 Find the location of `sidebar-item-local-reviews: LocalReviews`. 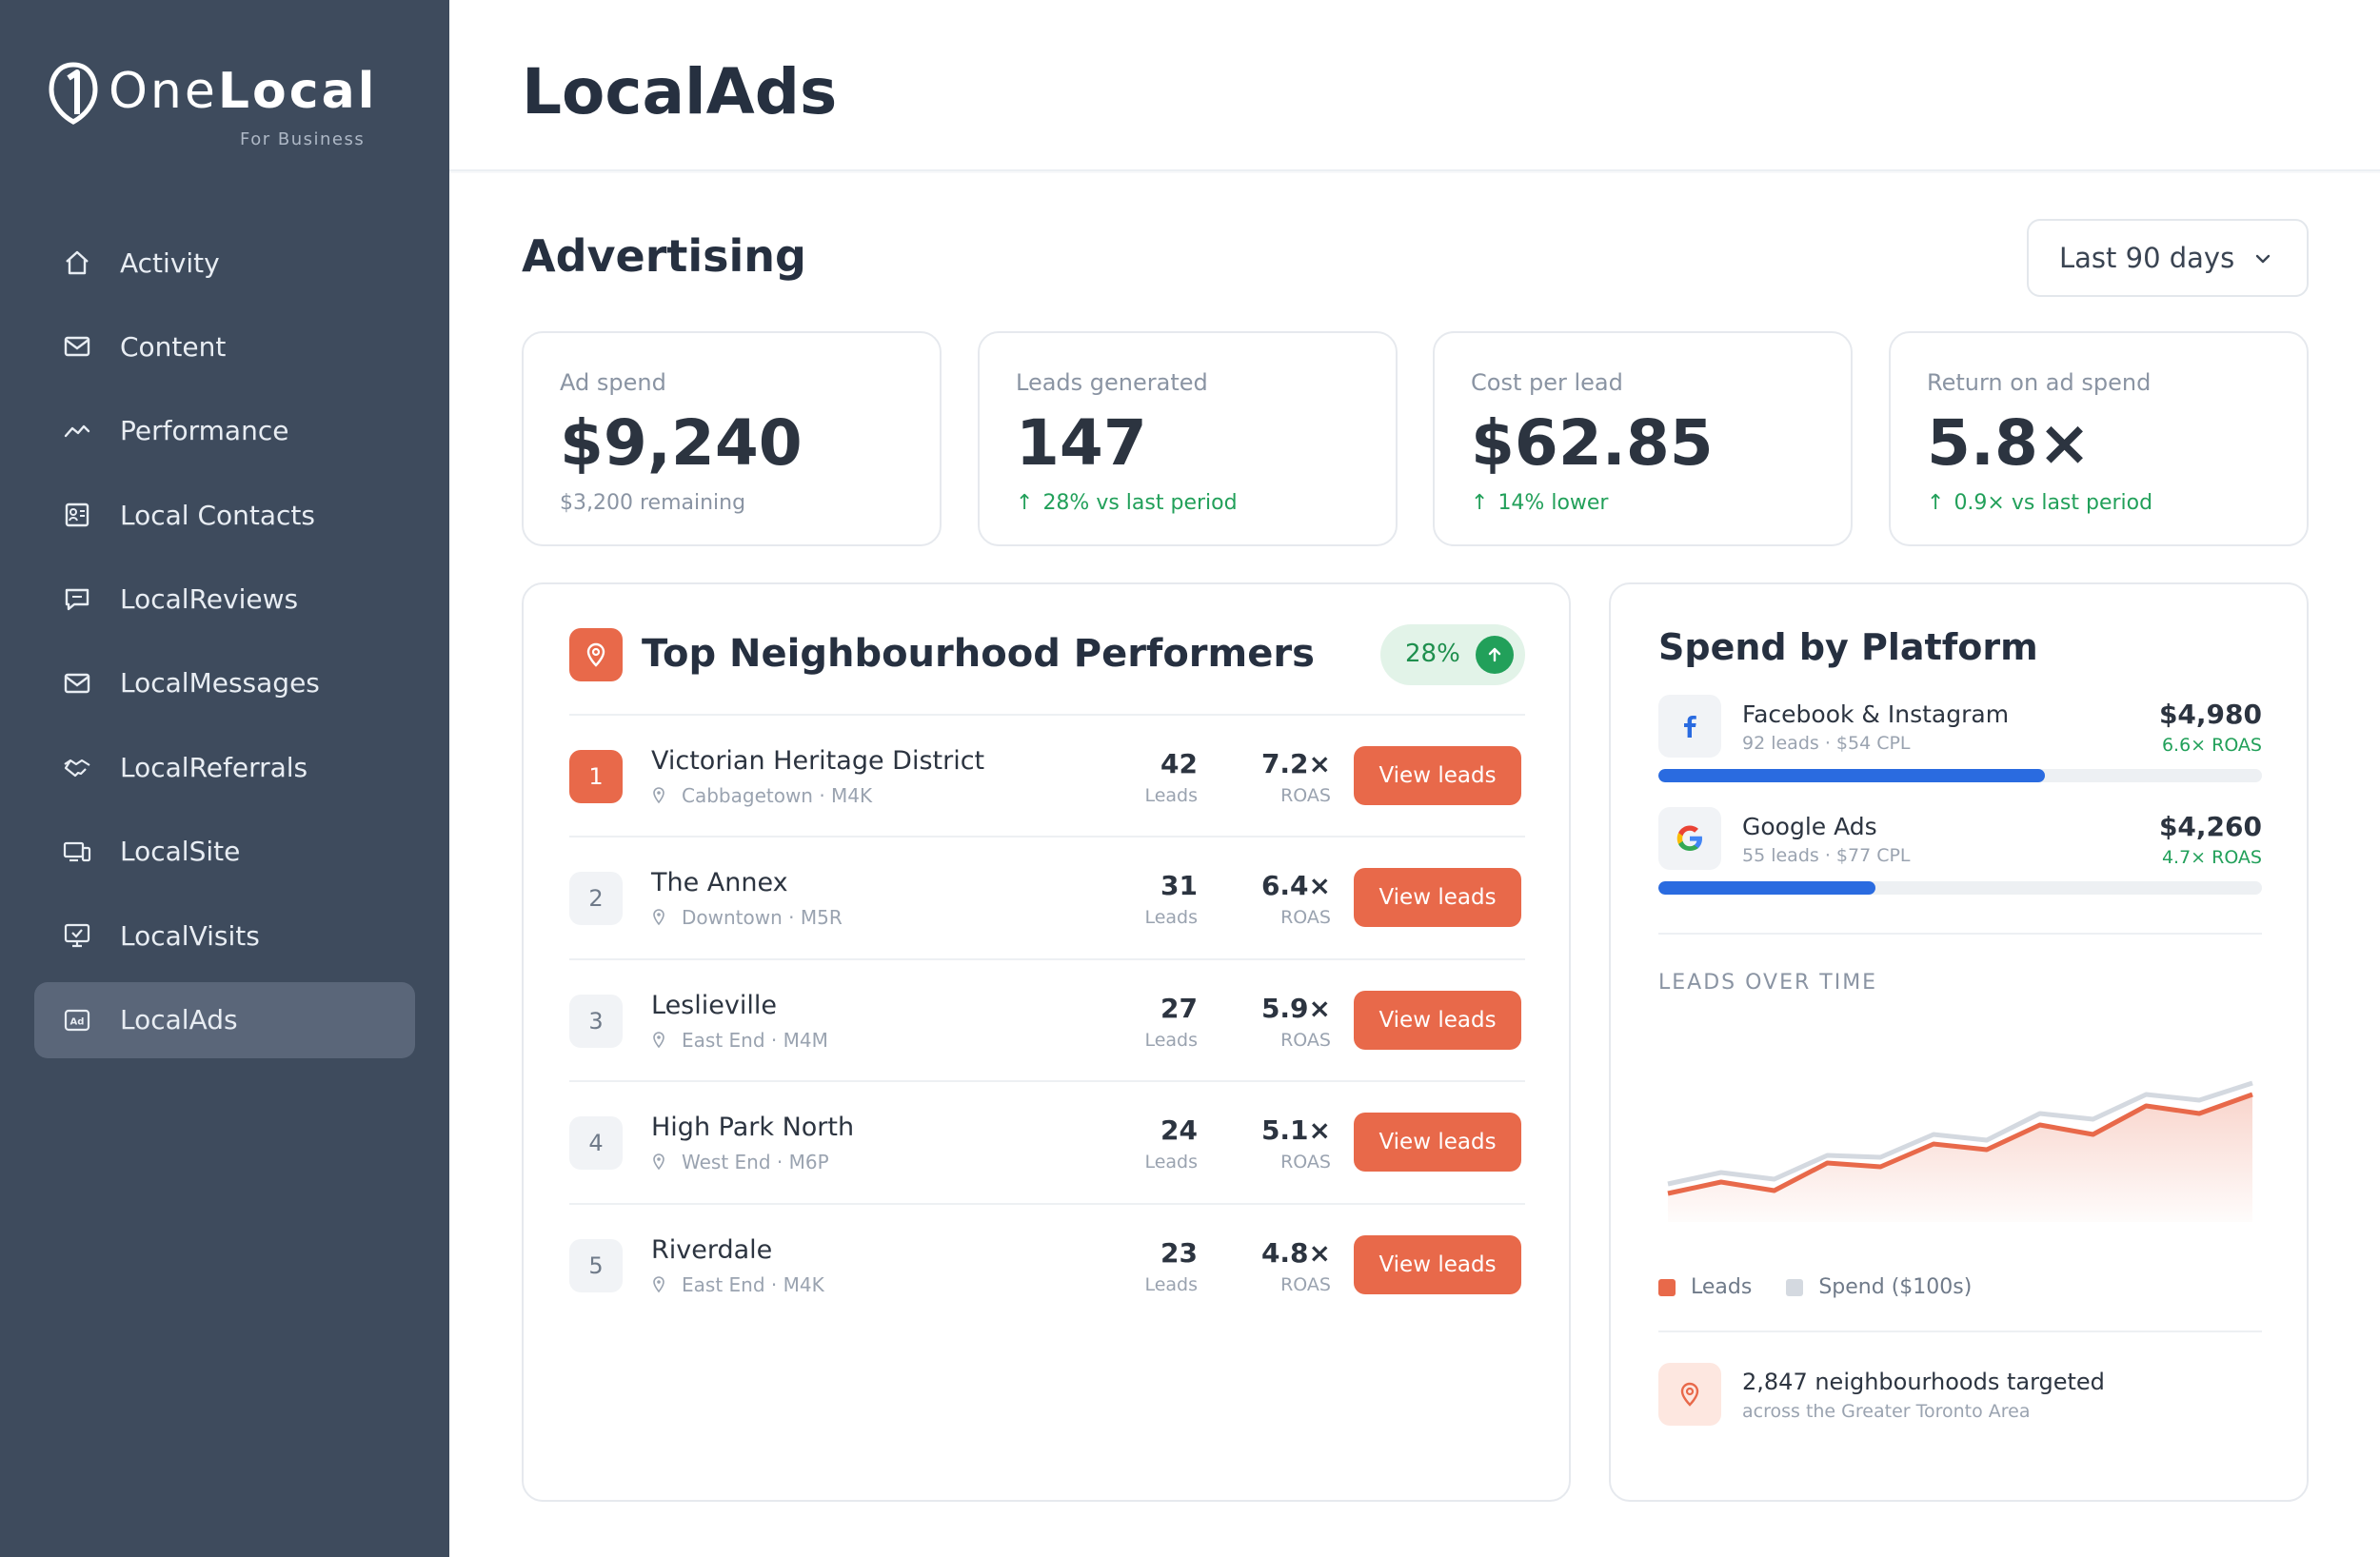

sidebar-item-local-reviews: LocalReviews is located at coordinates (224, 600).